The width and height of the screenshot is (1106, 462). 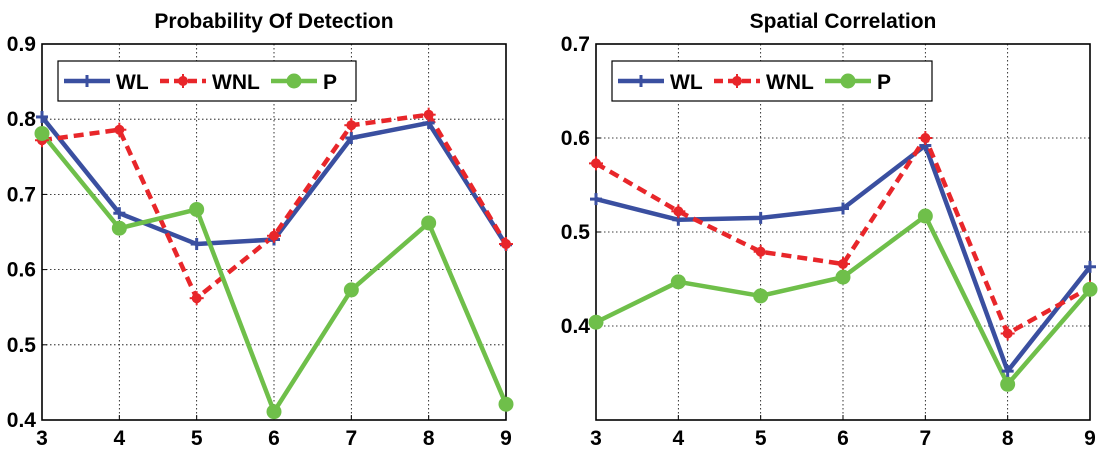 What do you see at coordinates (22, 119) in the screenshot?
I see `y-tick-label: 0.8` at bounding box center [22, 119].